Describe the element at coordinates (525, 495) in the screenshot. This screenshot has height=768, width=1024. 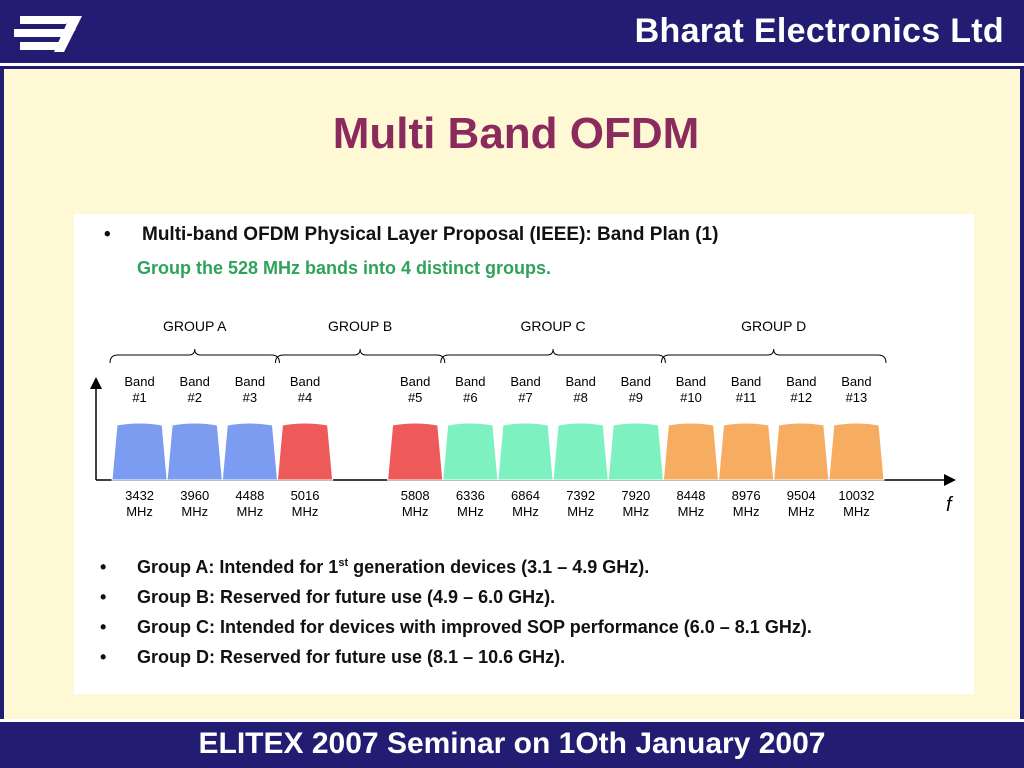
I see `band-center-frequency: 6864` at that location.